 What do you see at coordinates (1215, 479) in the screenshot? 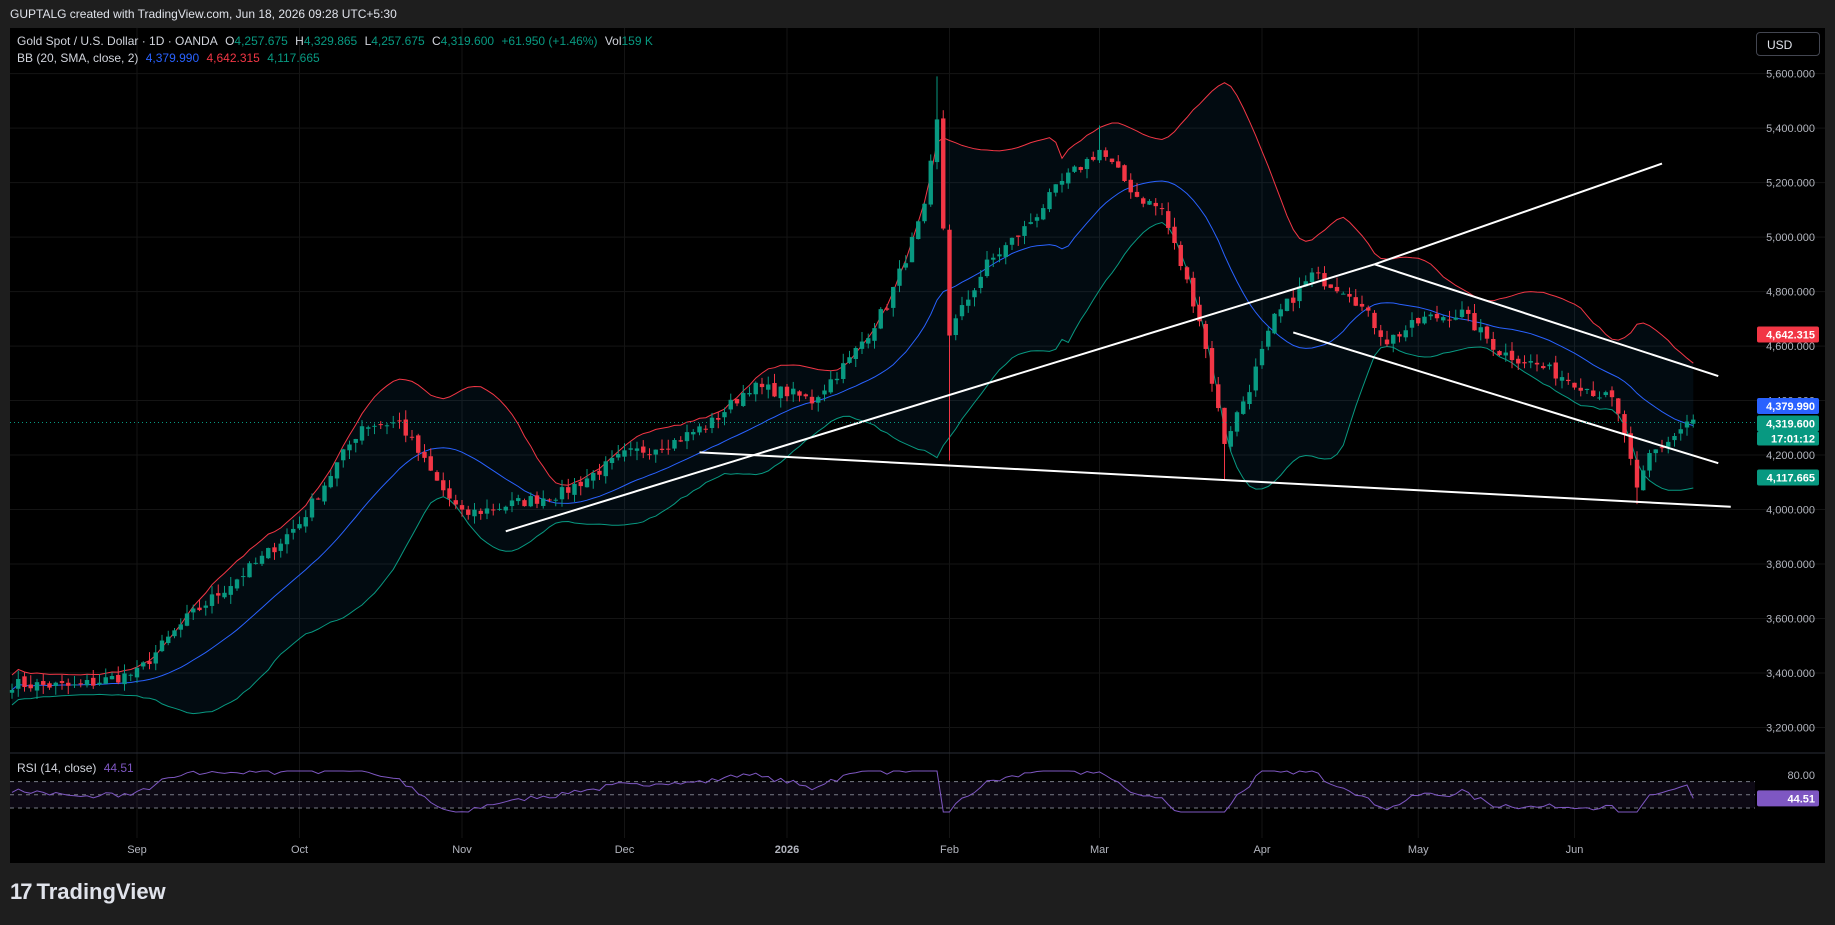
I see `trendline` at bounding box center [1215, 479].